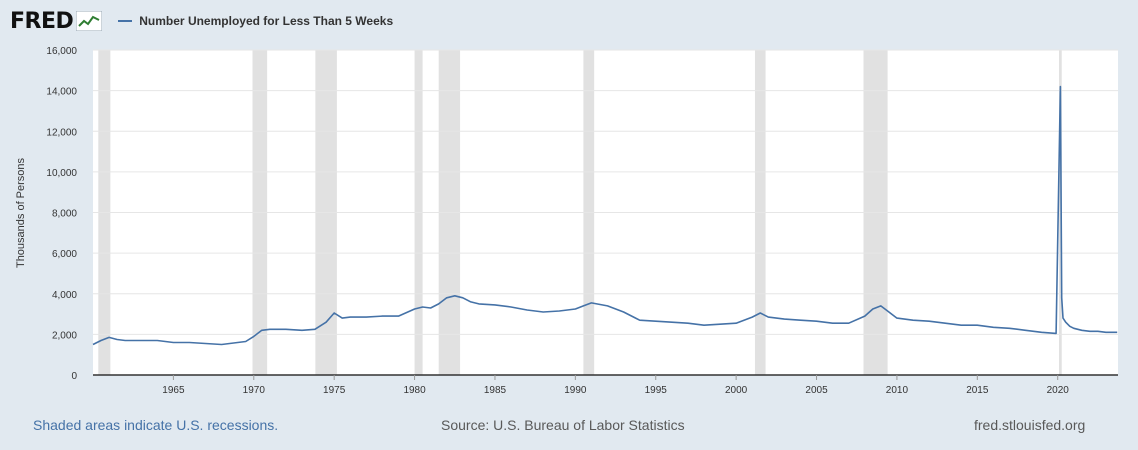 The image size is (1138, 450). I want to click on y-axis-title: Thousands of Persons, so click(21, 212).